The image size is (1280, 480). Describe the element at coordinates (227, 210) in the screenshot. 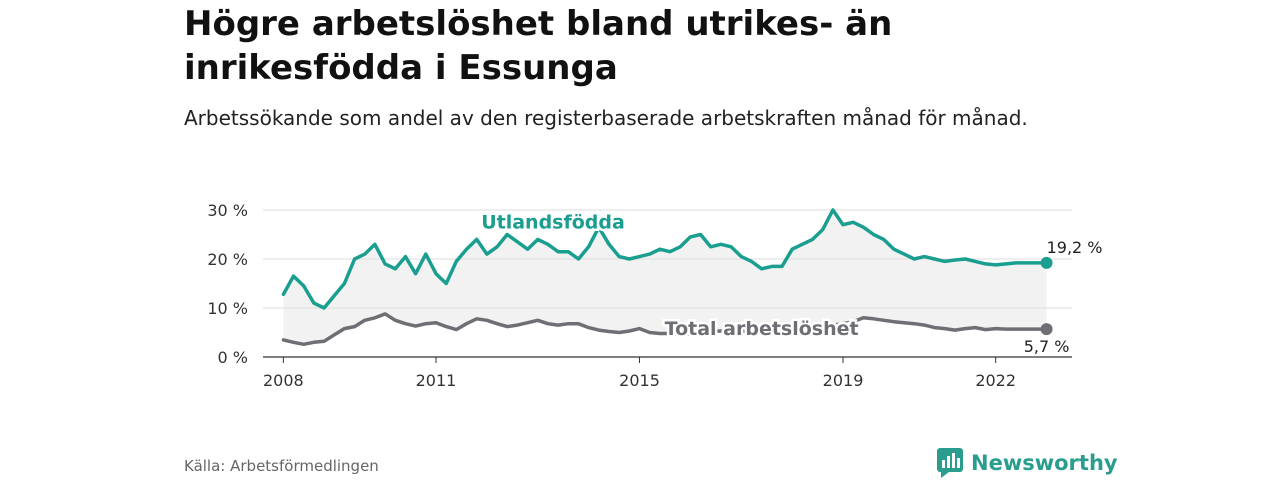

I see `y-tick-label: 30 %` at that location.